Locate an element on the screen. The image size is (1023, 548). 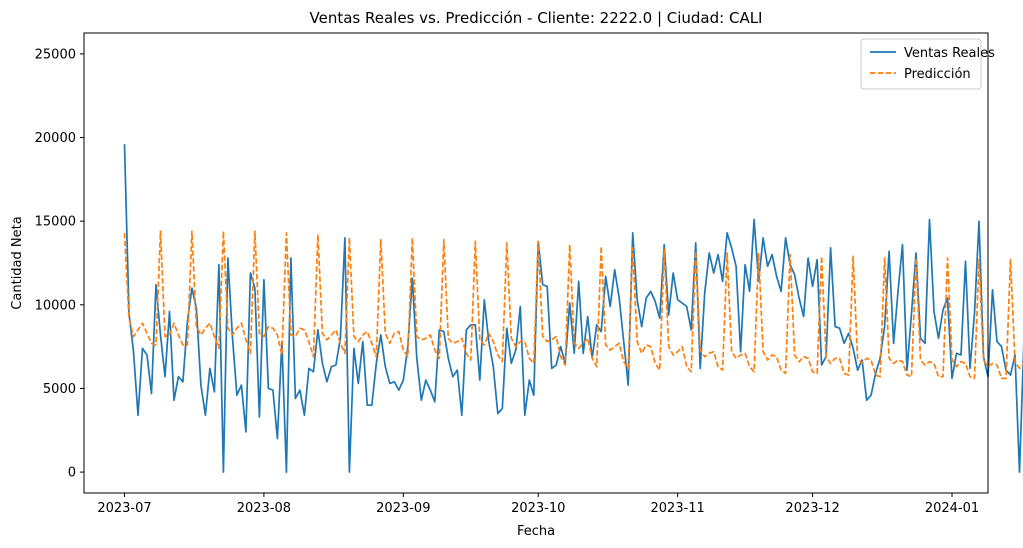
x-tick-label: 2023-11 is located at coordinates (678, 508).